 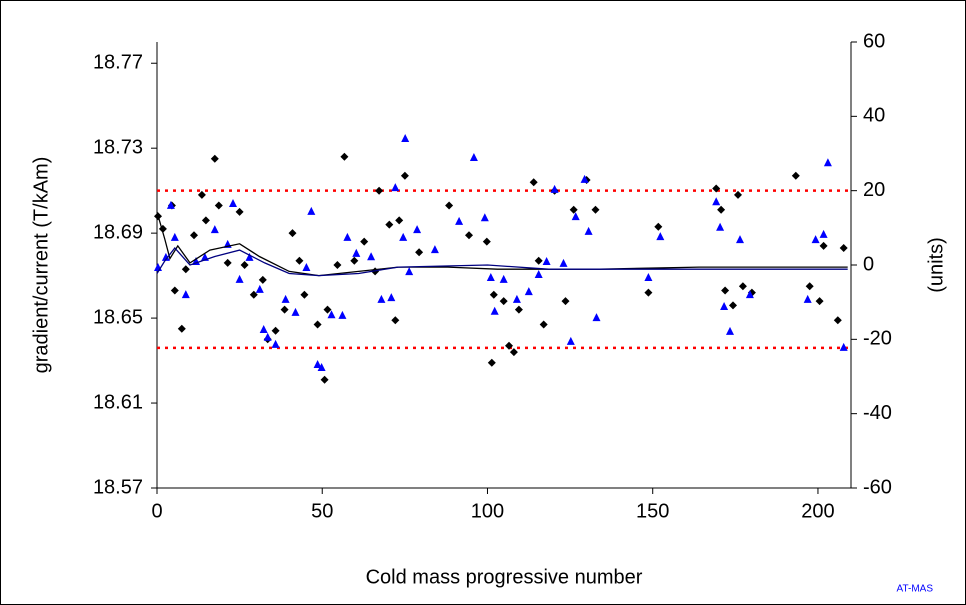 What do you see at coordinates (322, 511) in the screenshot?
I see `x-tick-label: 50` at bounding box center [322, 511].